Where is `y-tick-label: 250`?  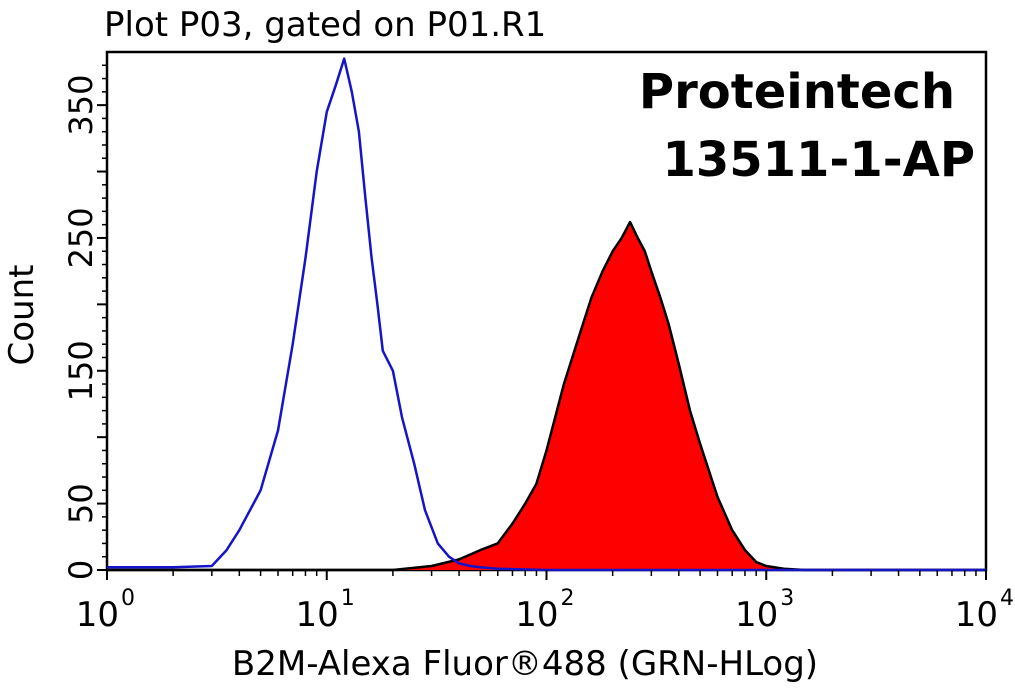
y-tick-label: 250 is located at coordinates (81, 237).